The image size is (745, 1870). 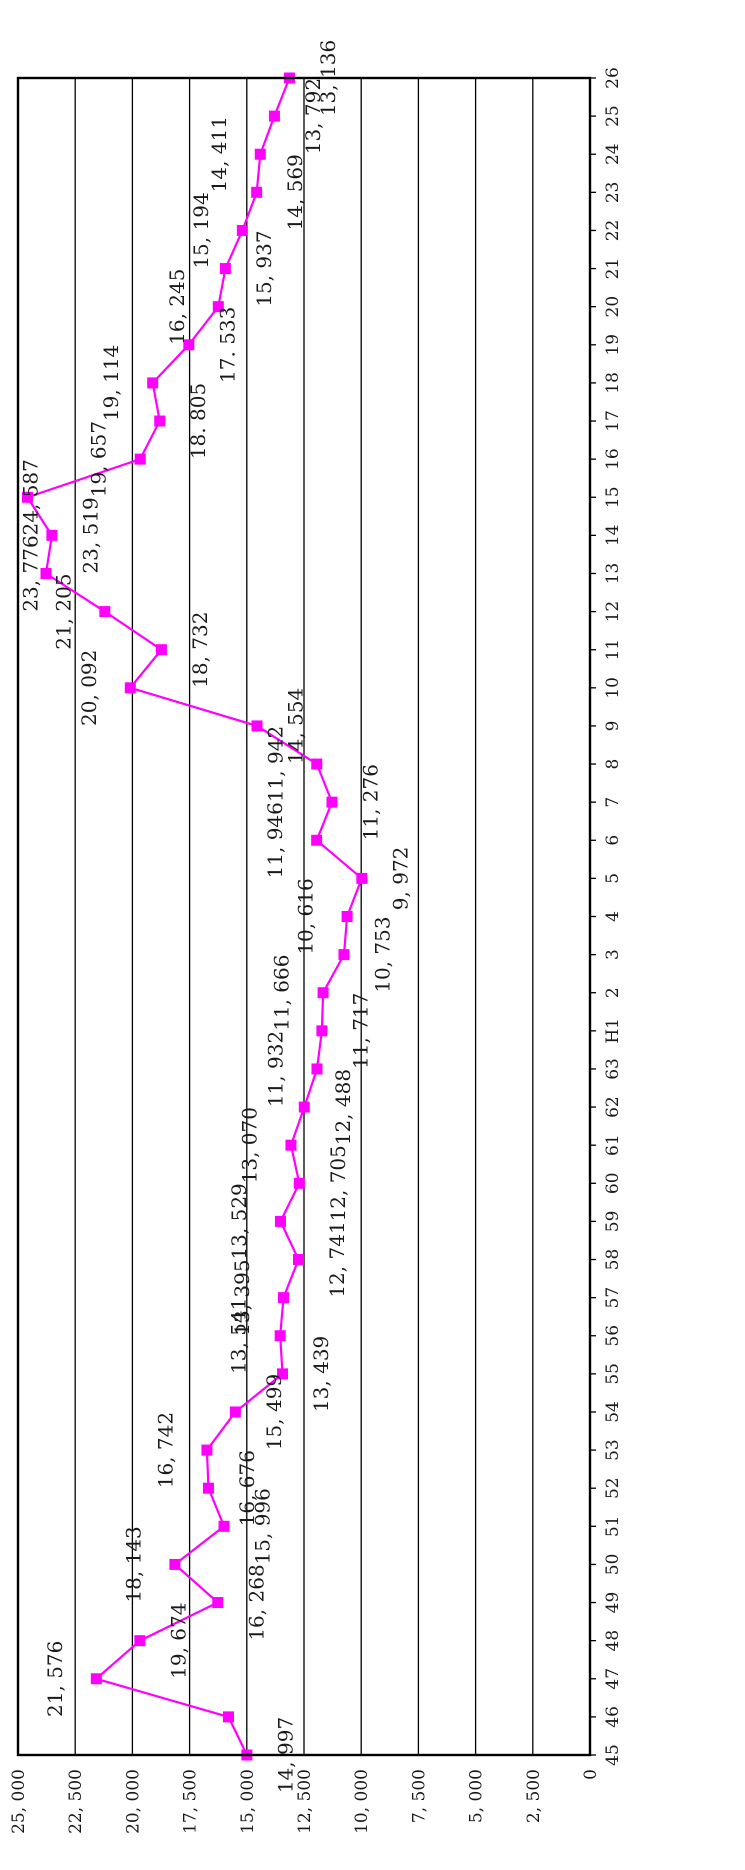 I want to click on category-tick-label: 10, so click(x=613, y=688).